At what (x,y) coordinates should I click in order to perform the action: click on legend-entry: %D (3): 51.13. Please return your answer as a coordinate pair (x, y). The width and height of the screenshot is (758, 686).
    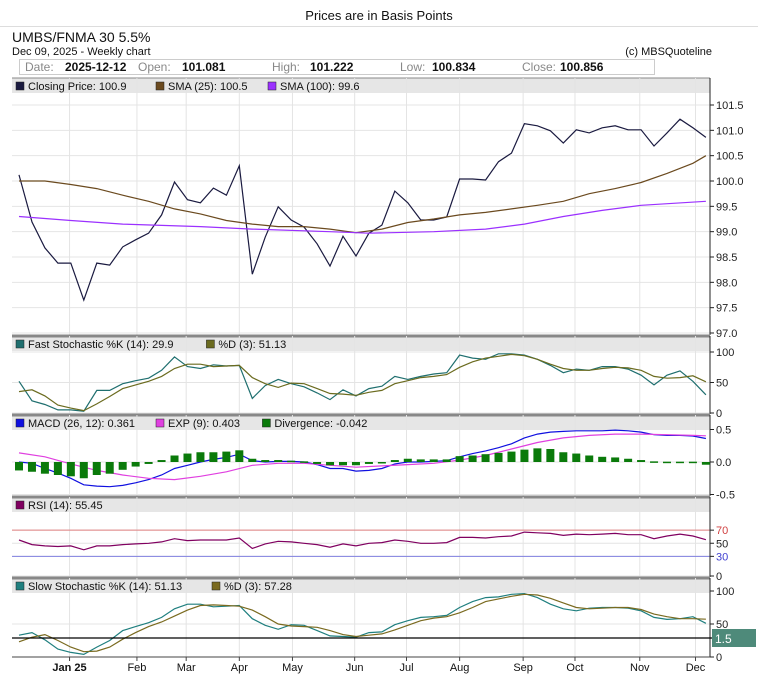
    Looking at the image, I should click on (252, 345).